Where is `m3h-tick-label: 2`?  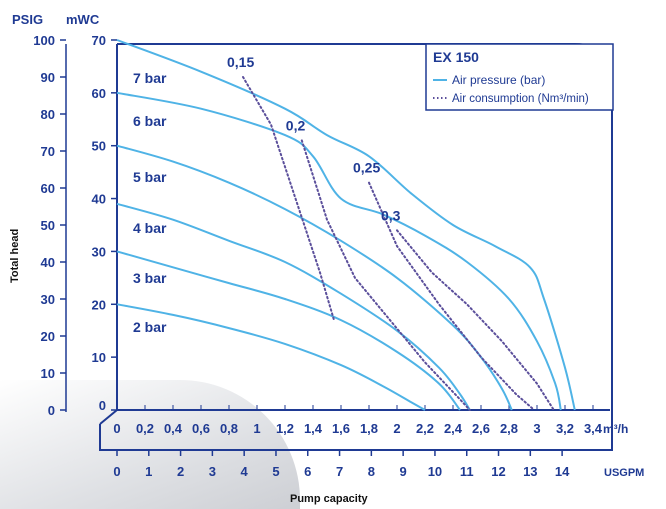 m3h-tick-label: 2 is located at coordinates (396, 428).